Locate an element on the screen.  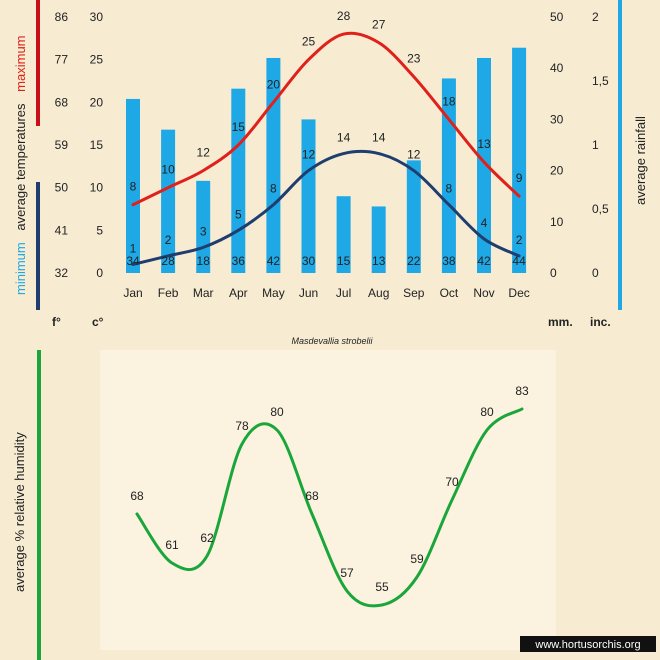
fahrenheit-unit: f° is located at coordinates (56, 322).